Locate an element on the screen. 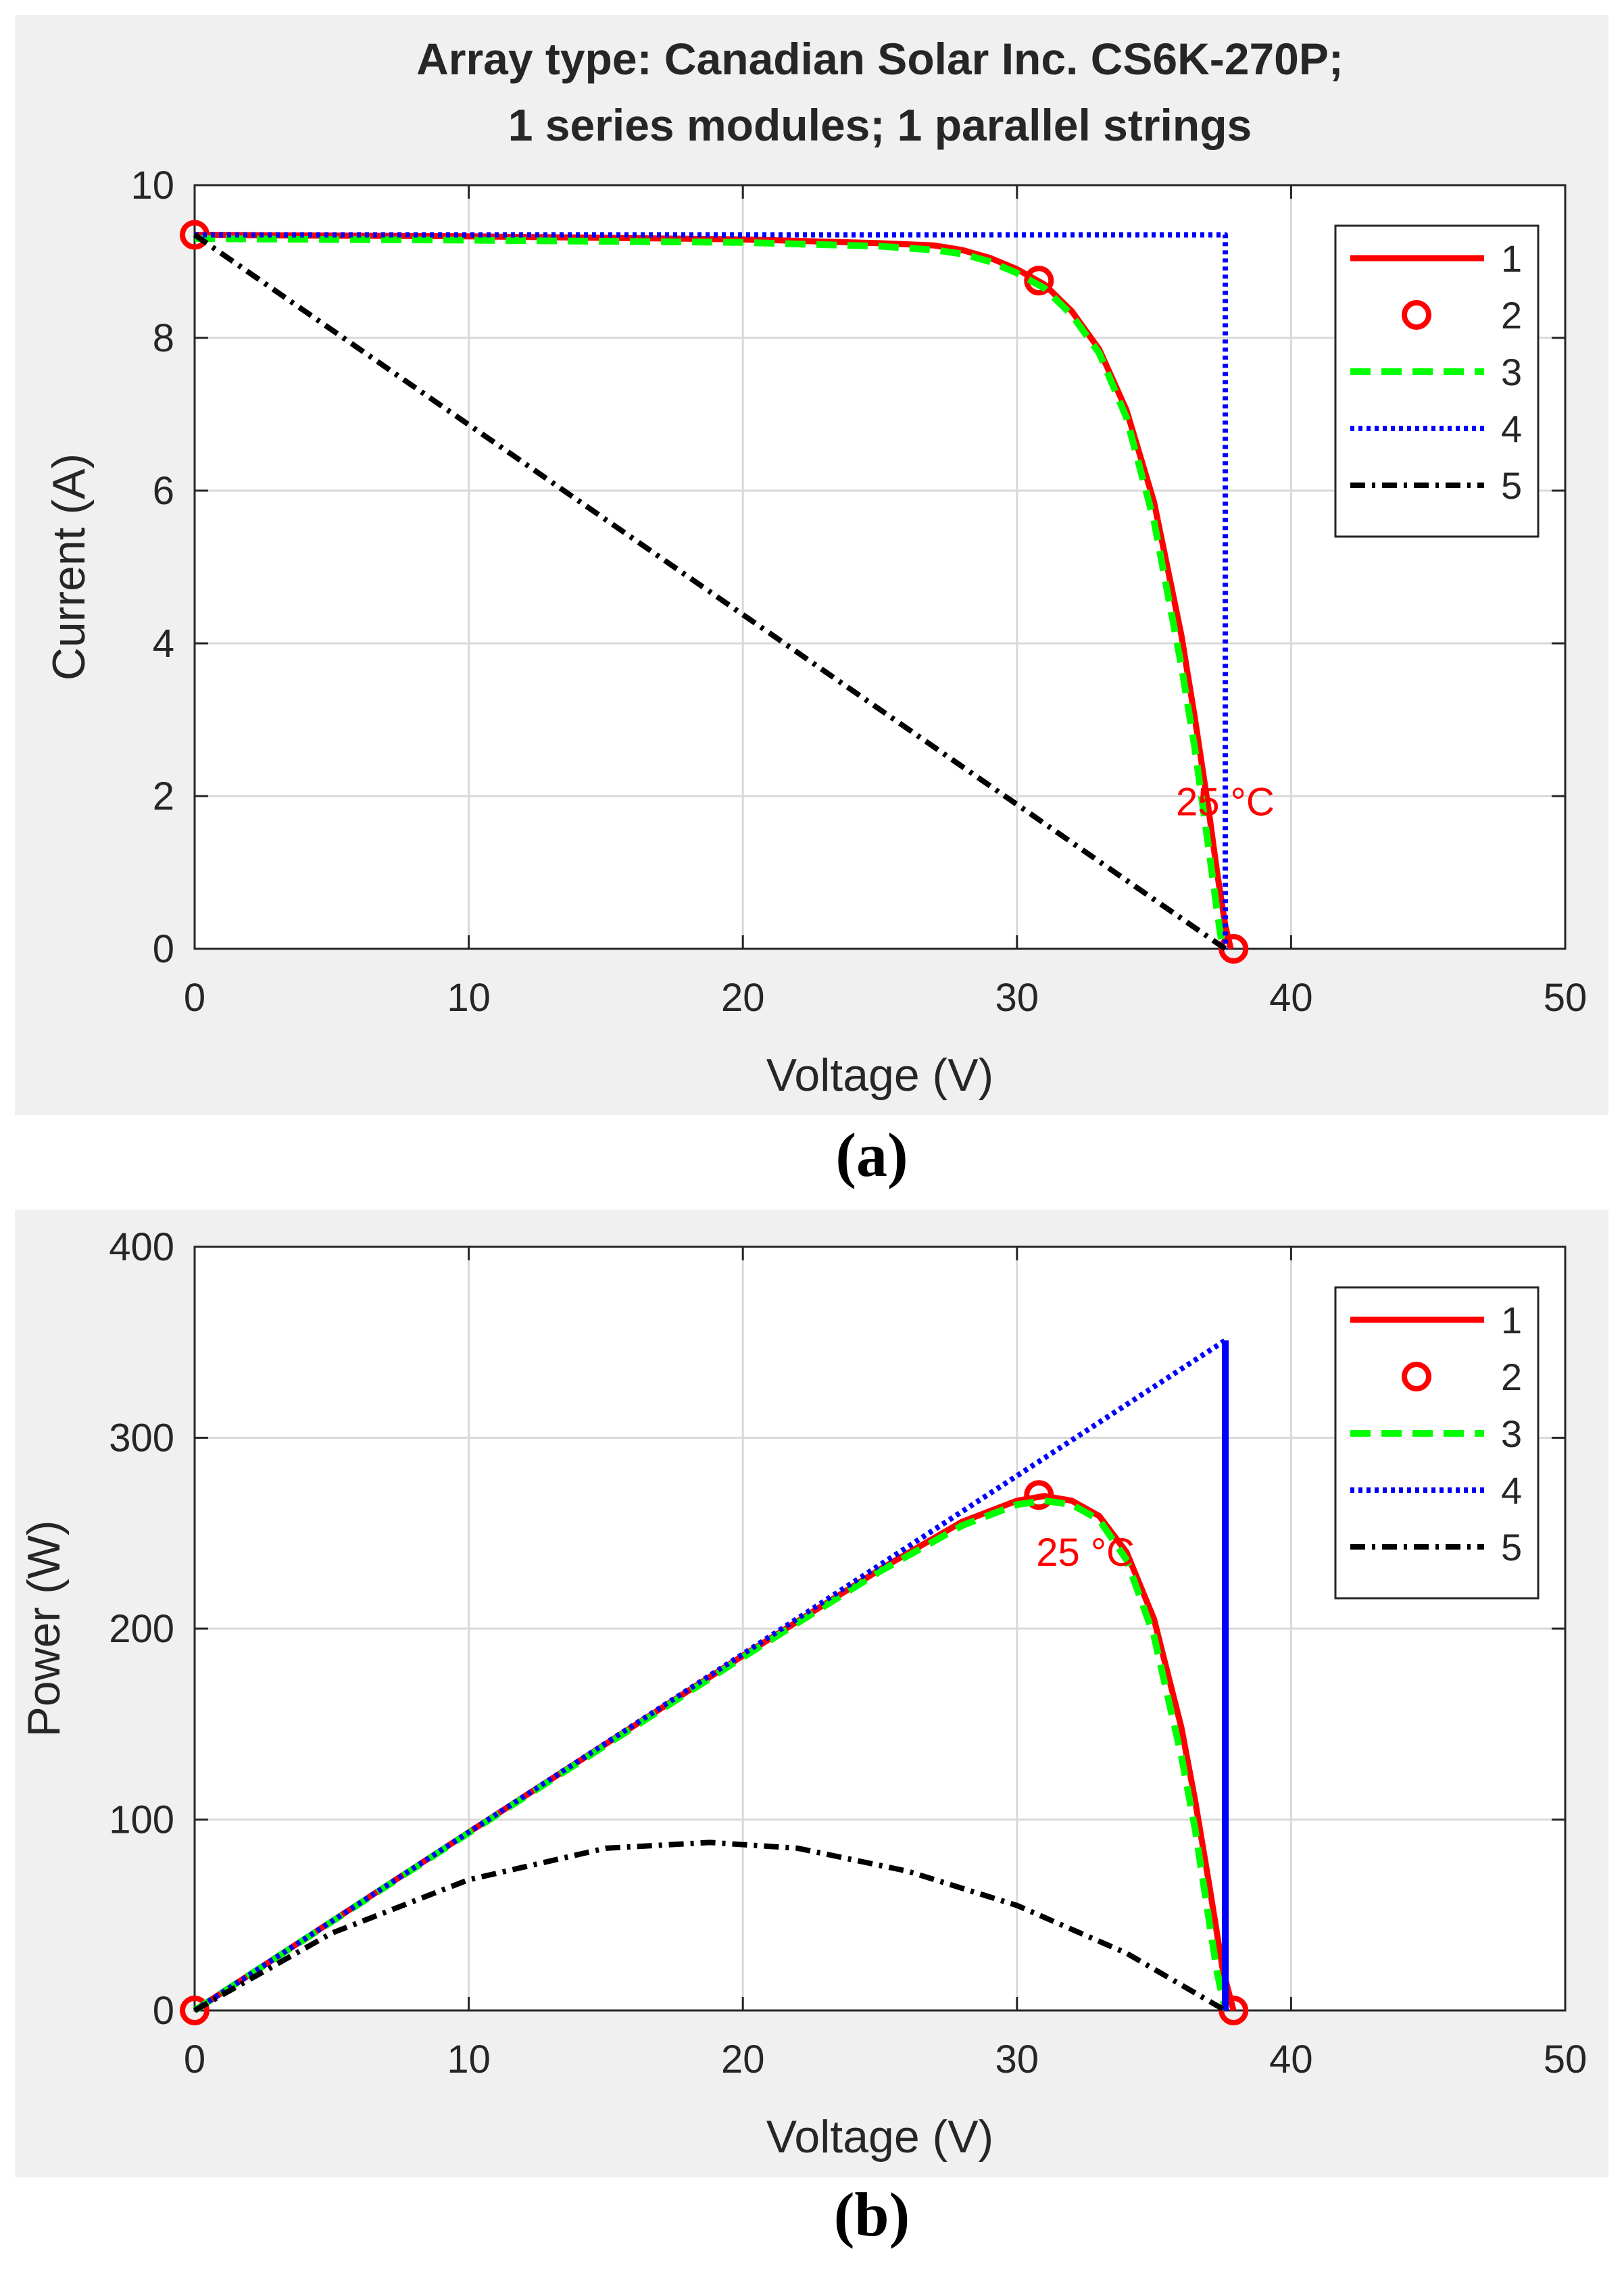  y-tick-label: 400 is located at coordinates (141, 1247).